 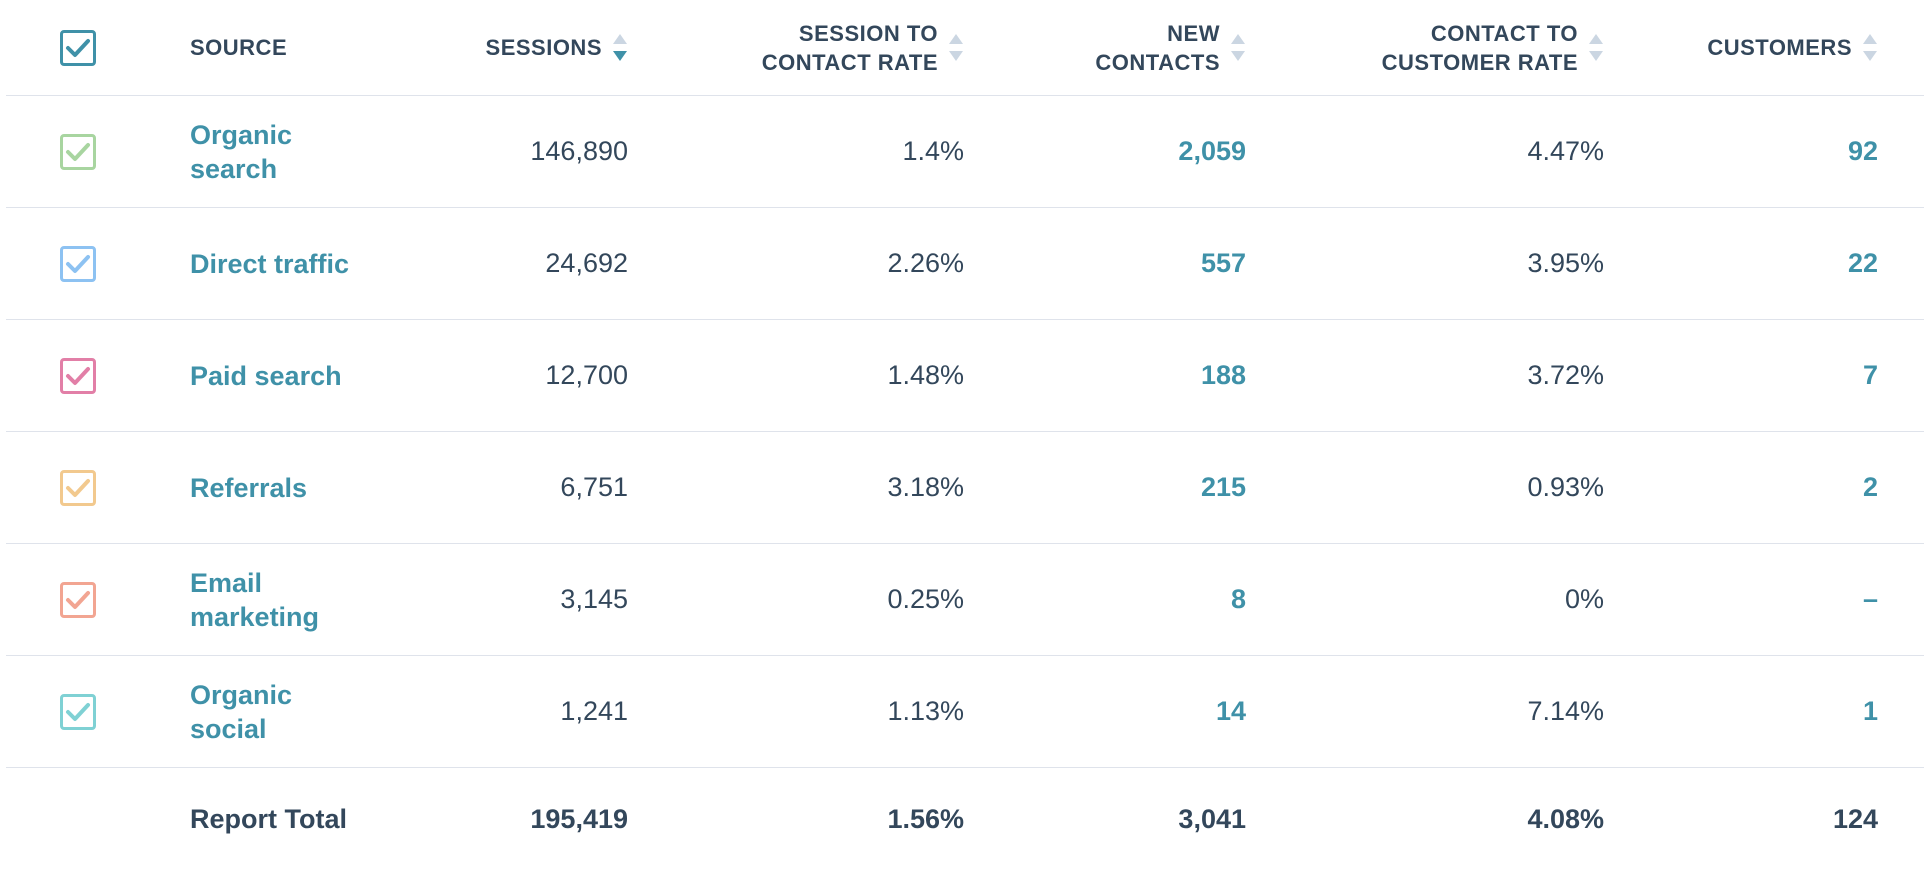 What do you see at coordinates (527, 711) in the screenshot?
I see `sessions-cell: 1,241` at bounding box center [527, 711].